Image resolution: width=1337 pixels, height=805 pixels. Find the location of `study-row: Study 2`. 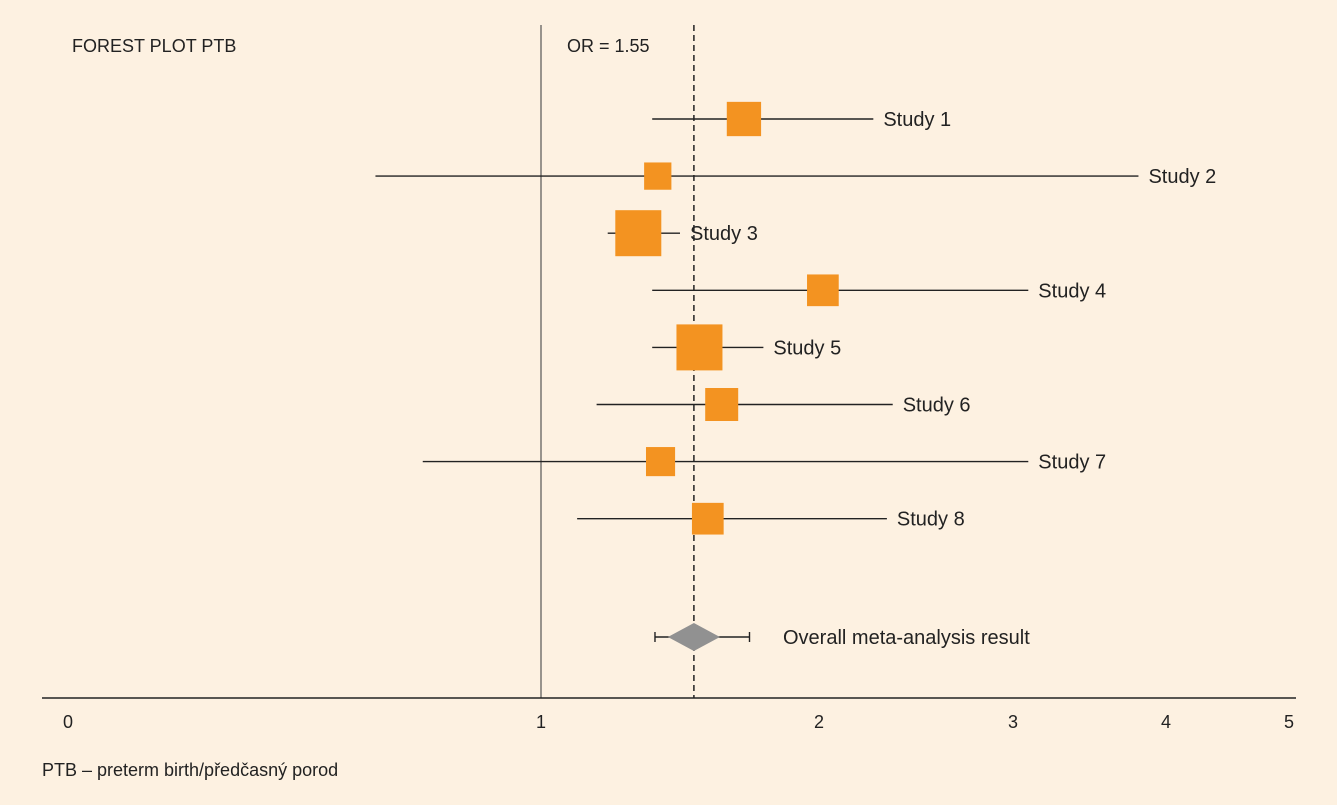

study-row: Study 2 is located at coordinates (795, 176).